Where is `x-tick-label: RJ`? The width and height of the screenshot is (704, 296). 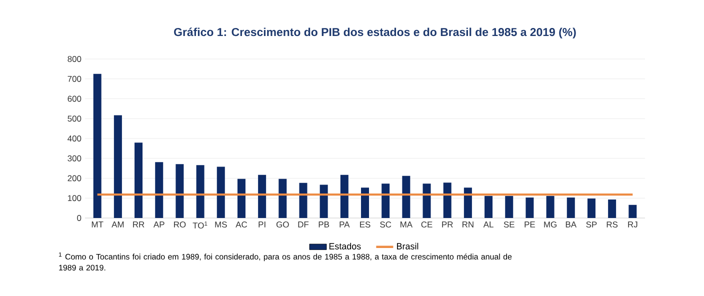
x-tick-label: RJ is located at coordinates (633, 225).